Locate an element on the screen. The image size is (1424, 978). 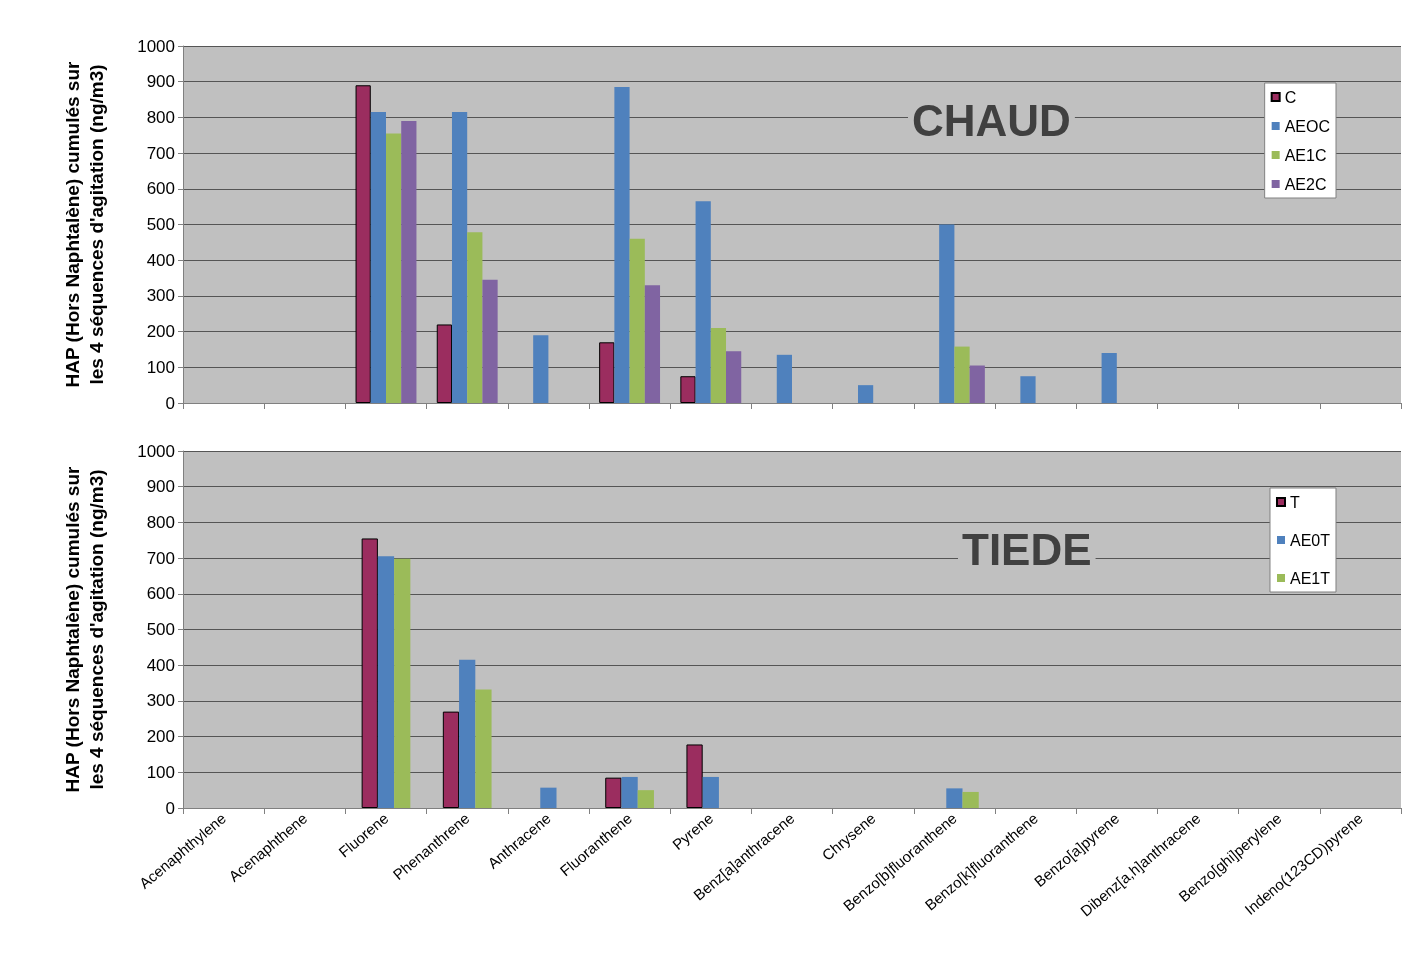
text: CHAUD is located at coordinates (991, 120).